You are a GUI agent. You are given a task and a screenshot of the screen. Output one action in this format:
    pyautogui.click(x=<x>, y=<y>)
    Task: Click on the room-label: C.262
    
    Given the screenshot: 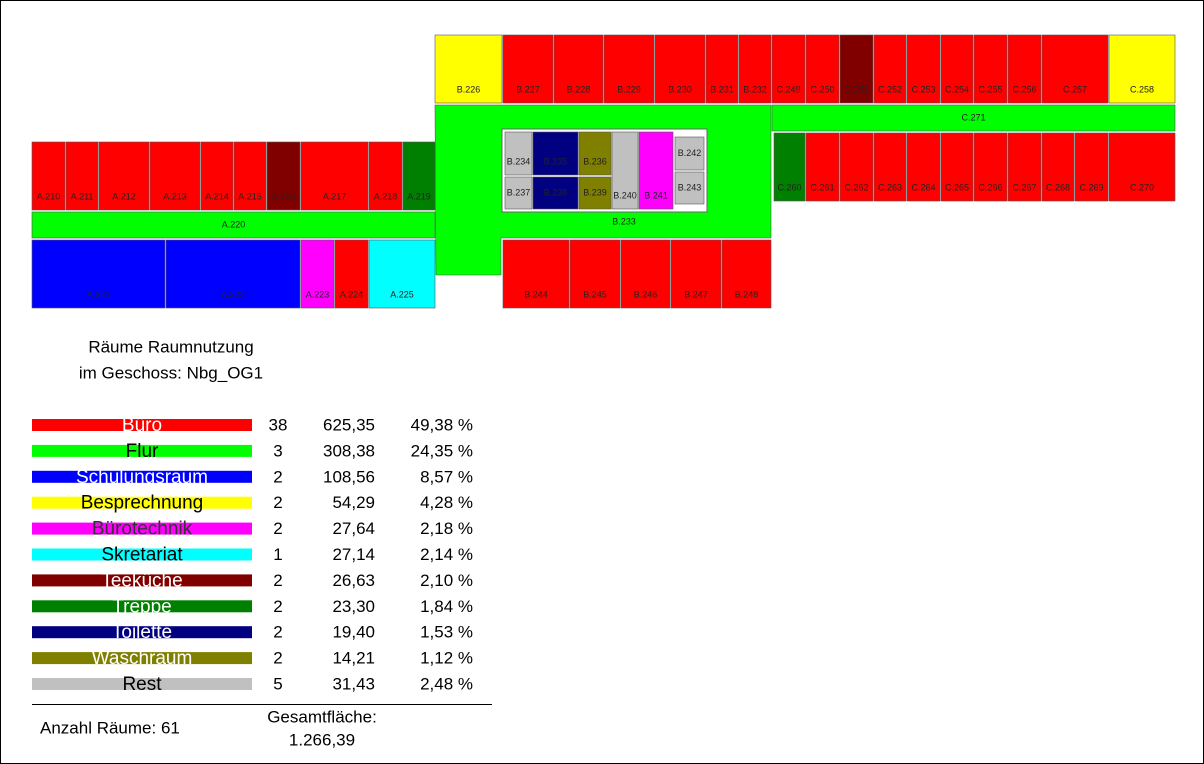 What is the action you would take?
    pyautogui.click(x=856, y=187)
    